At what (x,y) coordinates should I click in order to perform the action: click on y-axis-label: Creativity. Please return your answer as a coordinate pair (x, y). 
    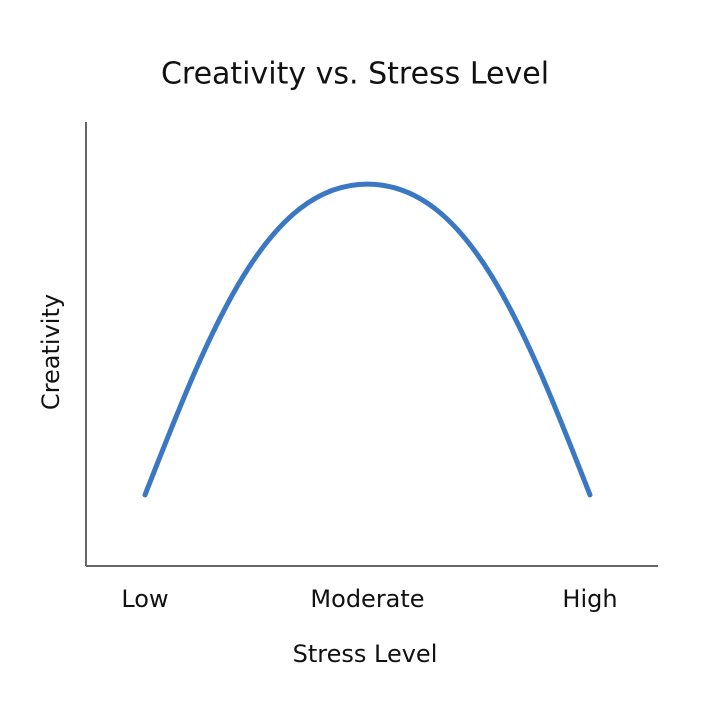
    Looking at the image, I should click on (51, 352).